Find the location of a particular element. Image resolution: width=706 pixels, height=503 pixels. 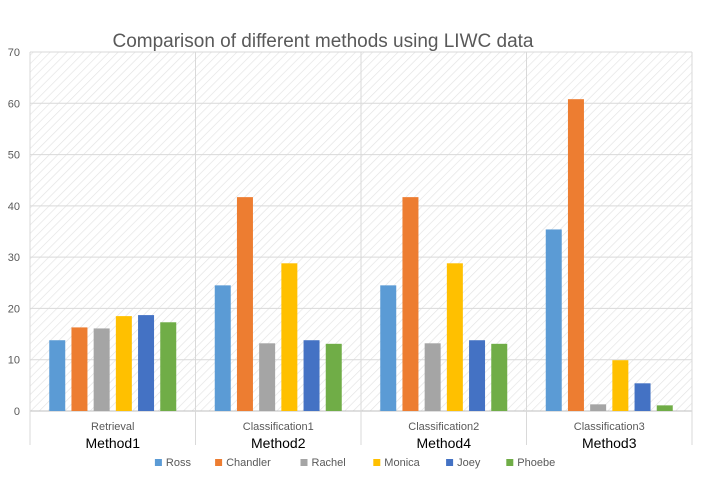

legend-label: Ross is located at coordinates (179, 463).